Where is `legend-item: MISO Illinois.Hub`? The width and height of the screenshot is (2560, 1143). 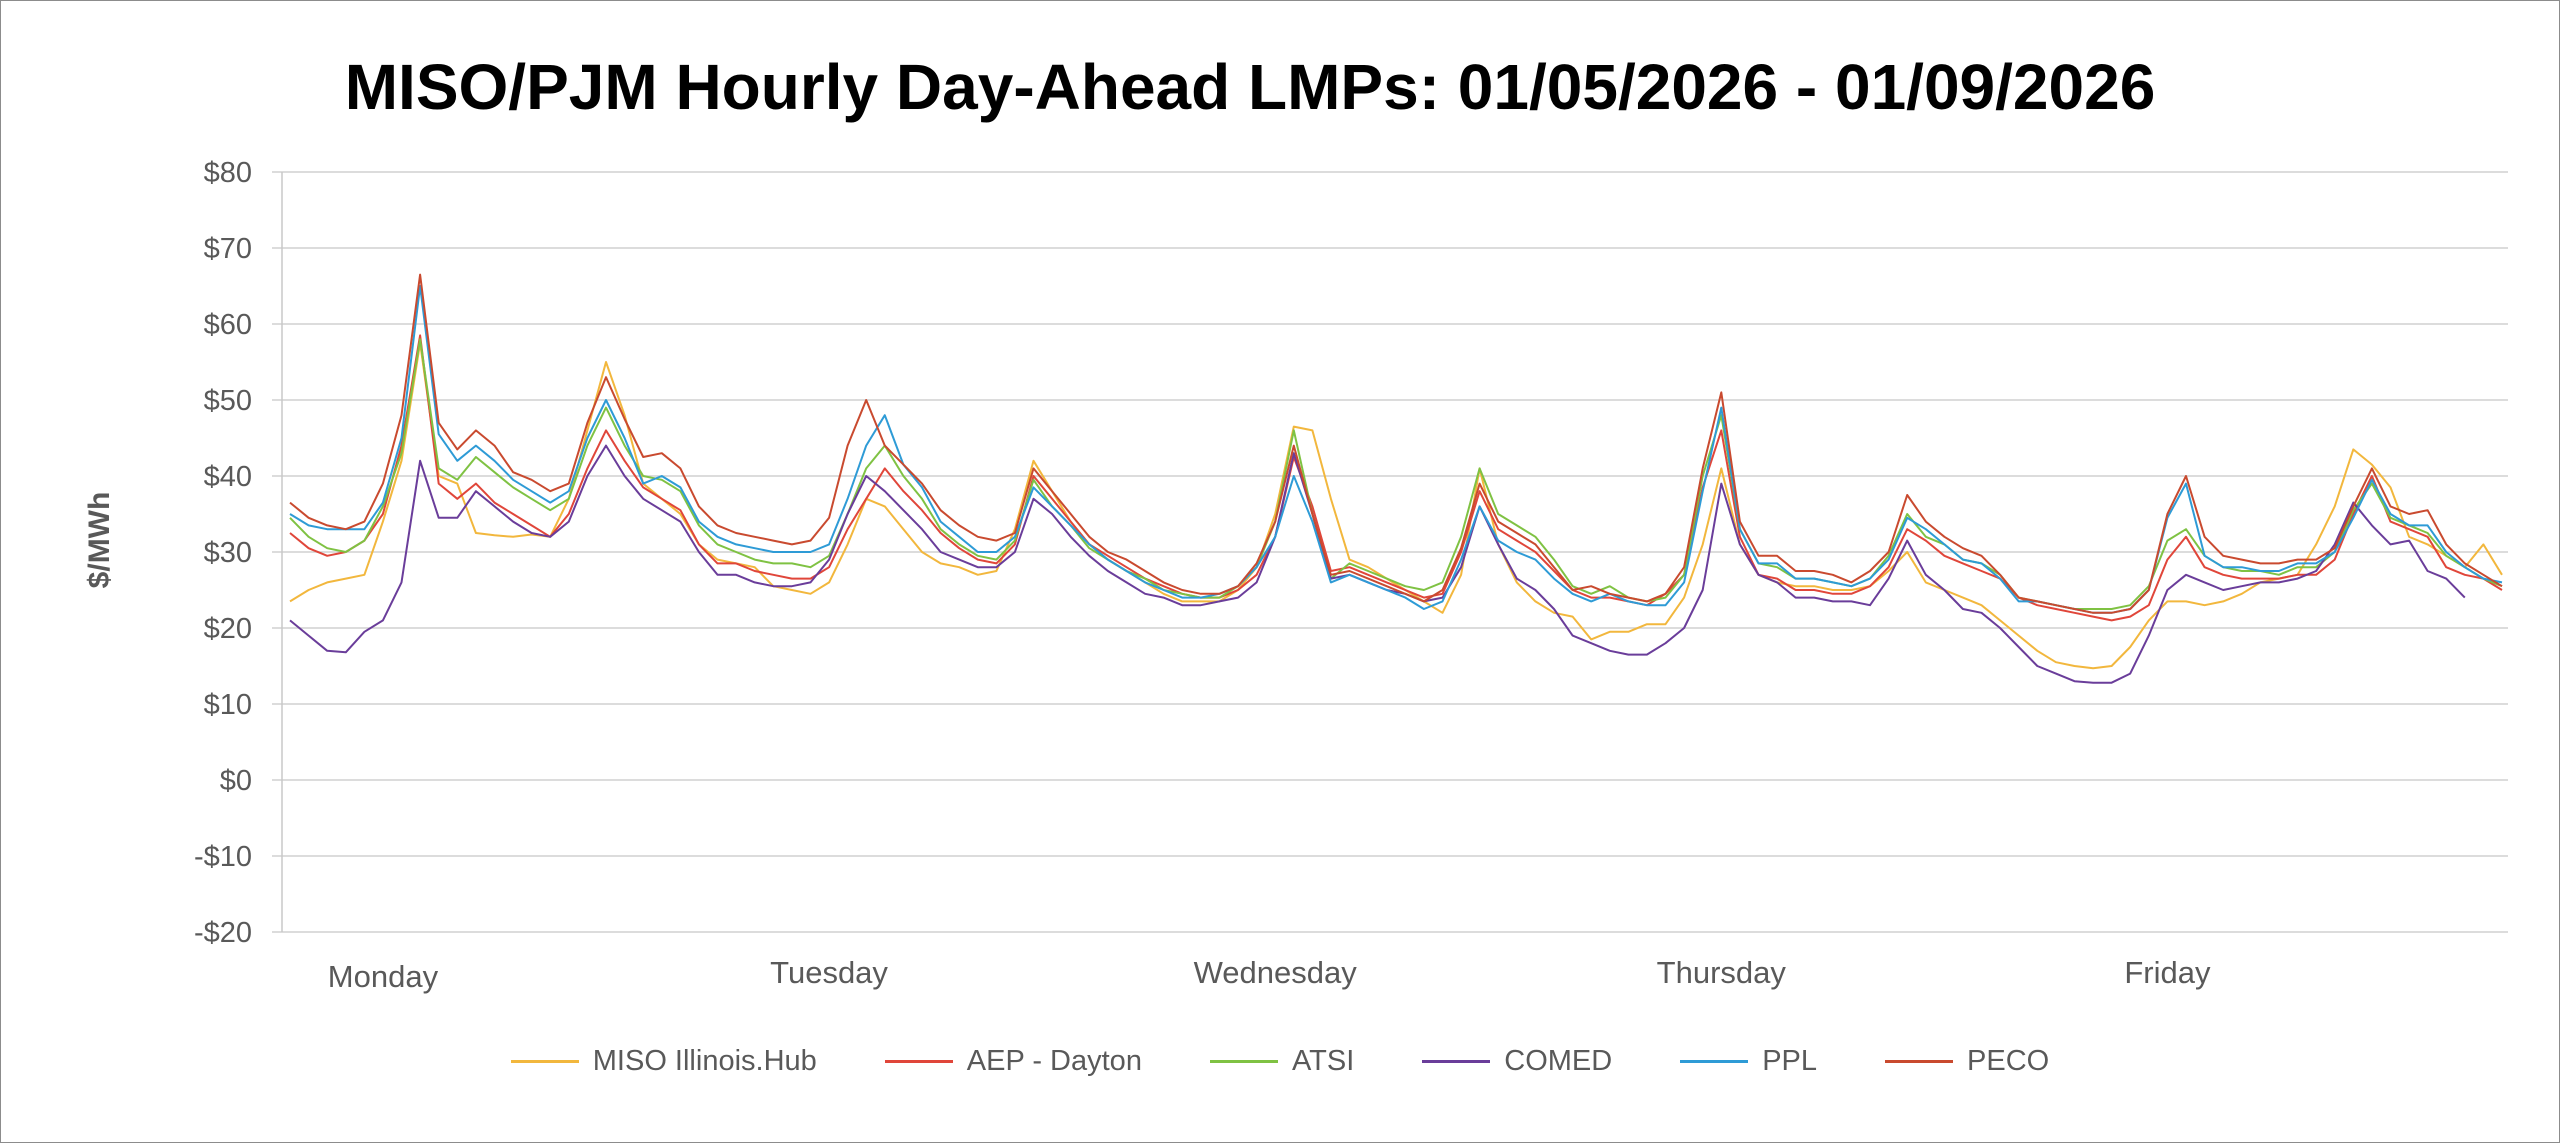
legend-item: MISO Illinois.Hub is located at coordinates (663, 1061).